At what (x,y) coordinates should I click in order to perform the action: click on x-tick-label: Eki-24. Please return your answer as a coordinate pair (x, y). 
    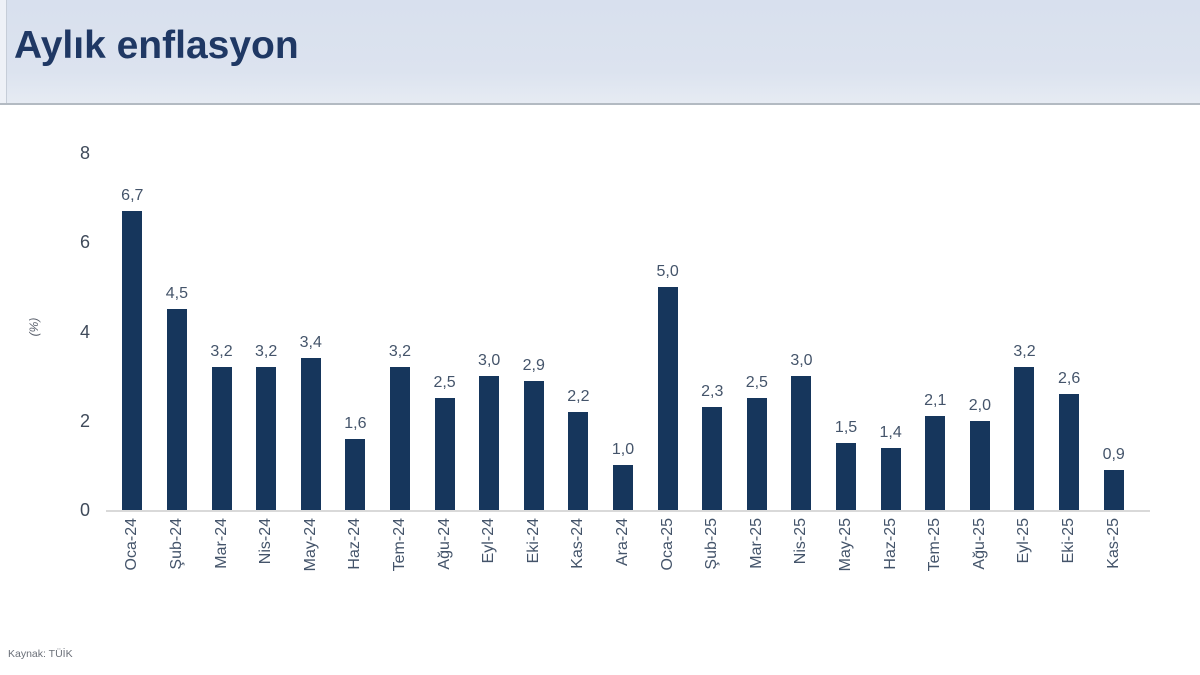
    Looking at the image, I should click on (533, 541).